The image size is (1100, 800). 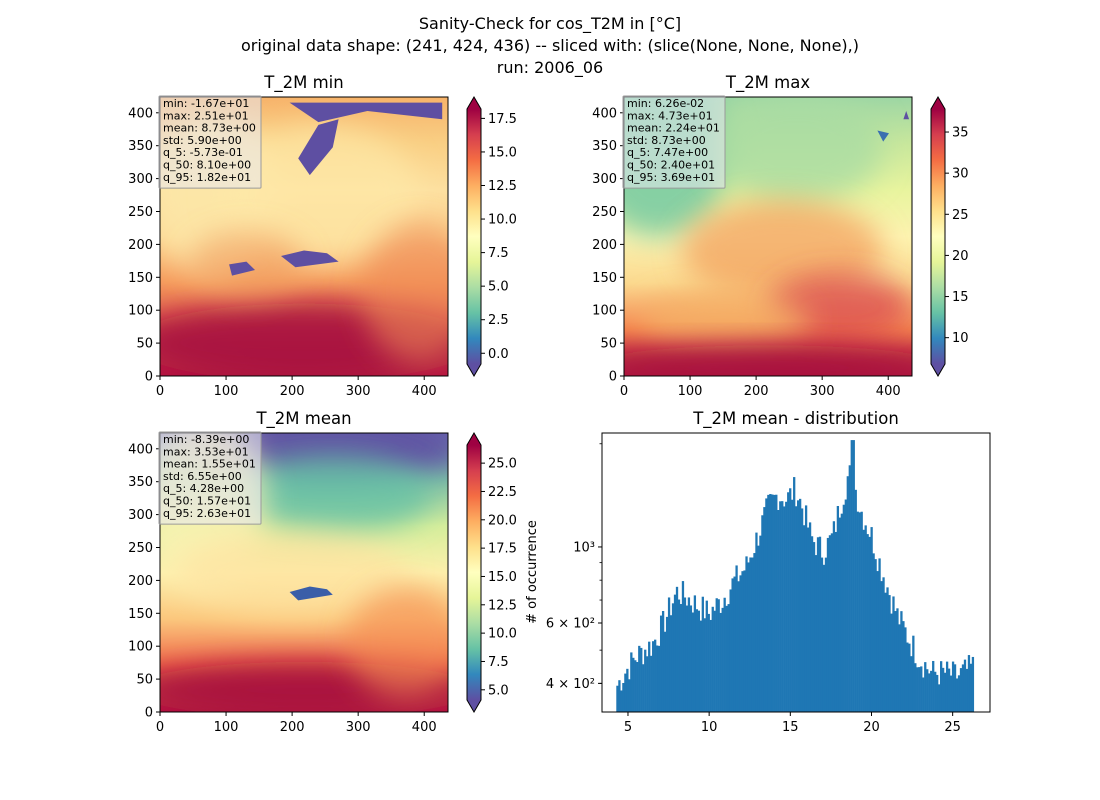 I want to click on stats-line: max: 2.51e+01, so click(x=206, y=115).